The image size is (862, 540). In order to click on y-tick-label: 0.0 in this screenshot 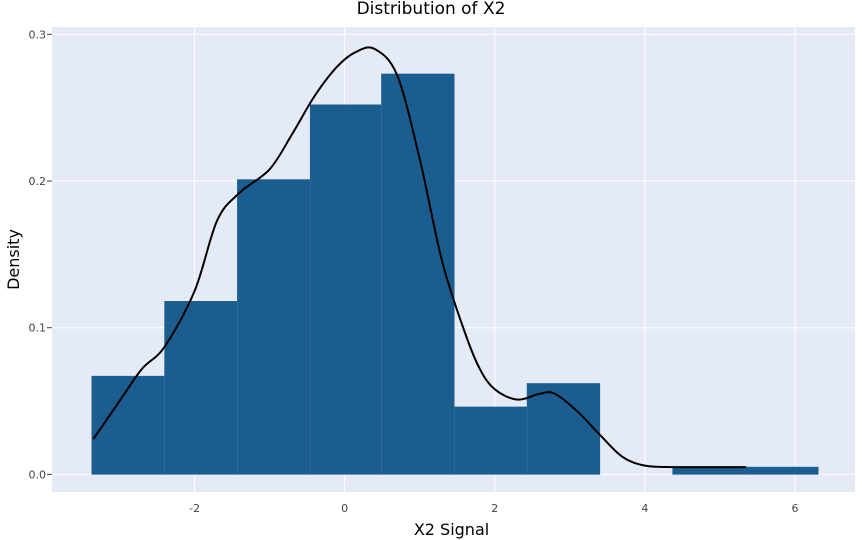, I will do `click(38, 474)`.